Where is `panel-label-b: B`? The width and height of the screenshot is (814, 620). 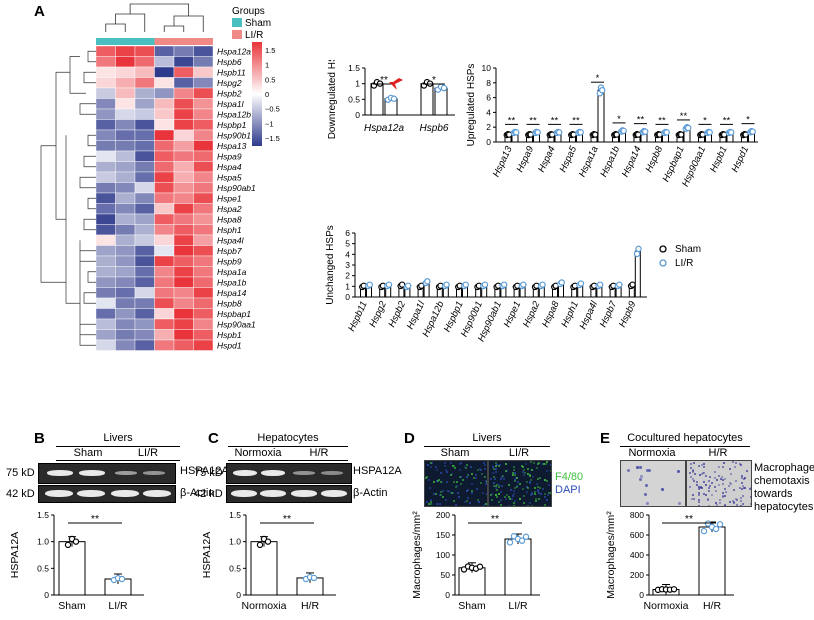 panel-label-b: B is located at coordinates (39, 438).